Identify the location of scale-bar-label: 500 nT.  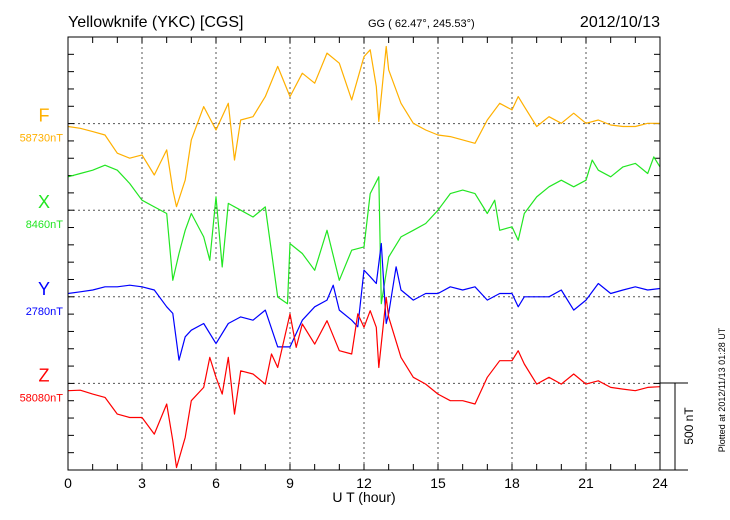
(689, 426).